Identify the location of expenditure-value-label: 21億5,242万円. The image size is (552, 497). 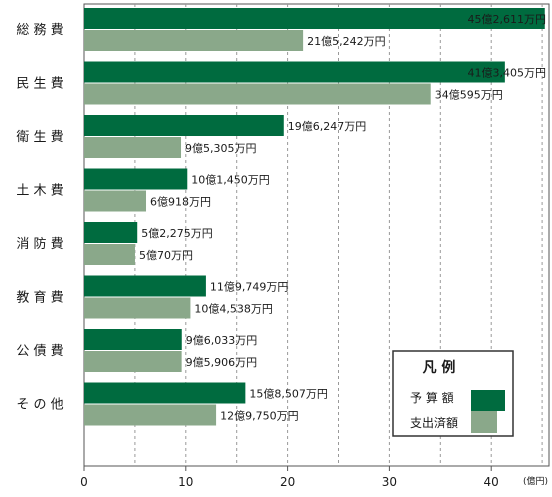
(346, 41).